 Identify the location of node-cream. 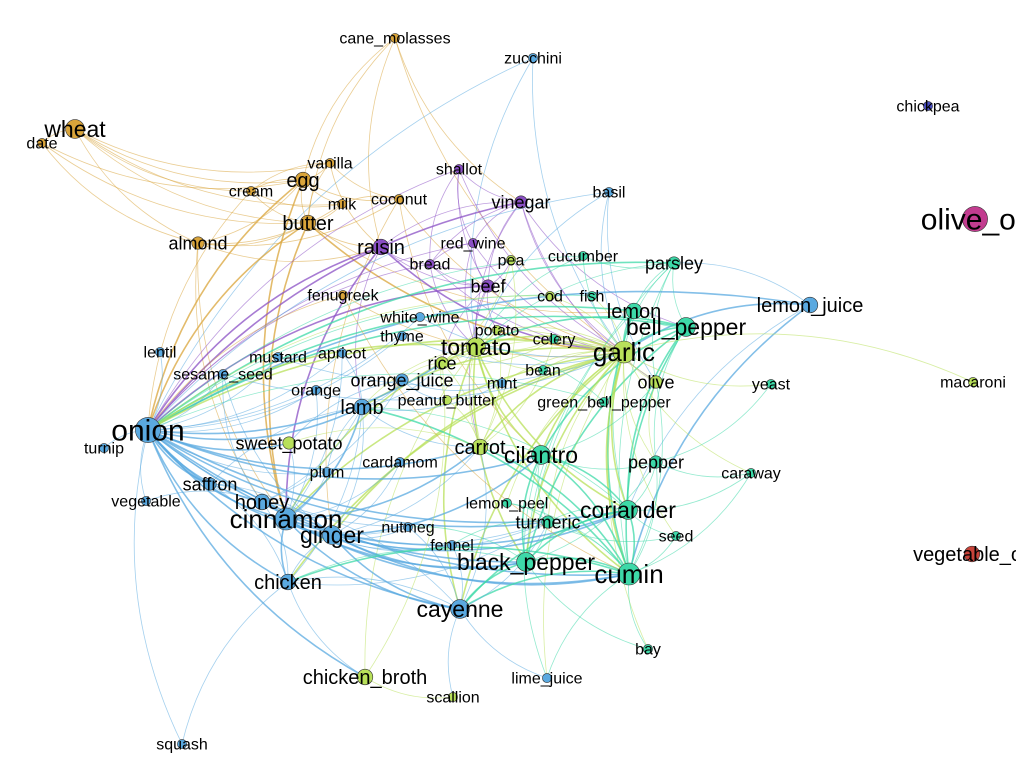
(251, 191).